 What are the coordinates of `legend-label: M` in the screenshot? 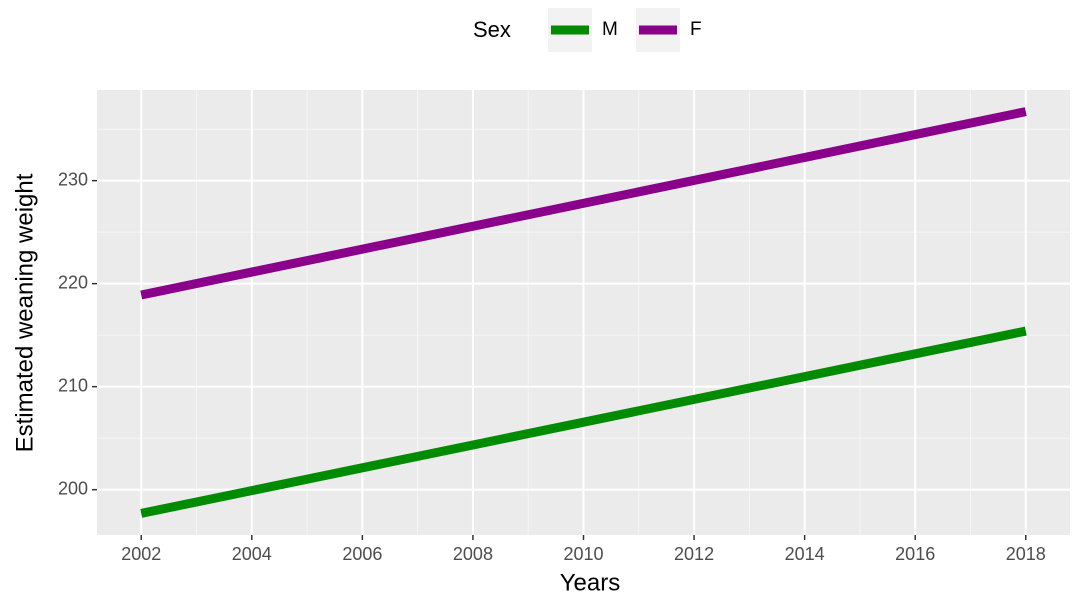 It's located at (610, 29).